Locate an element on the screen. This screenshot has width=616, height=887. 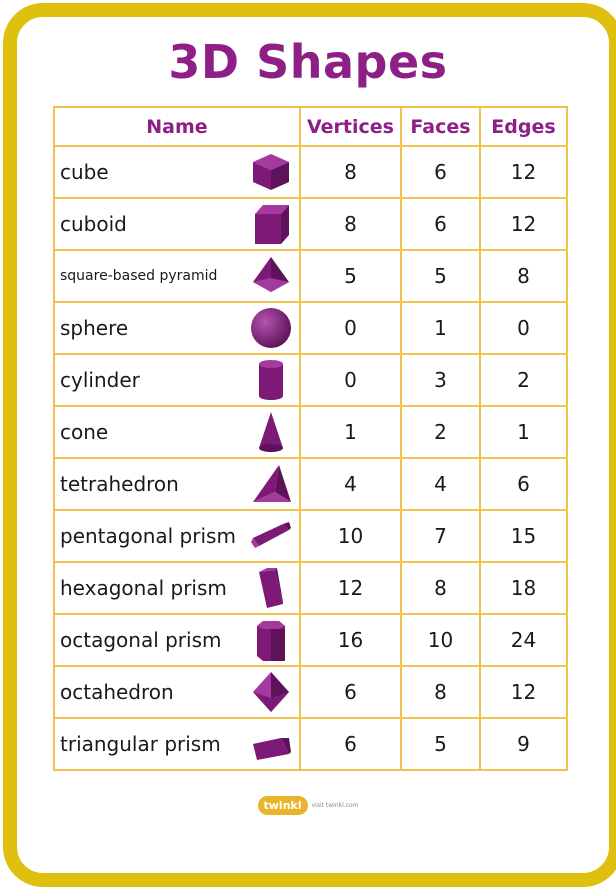
shape-name-cell: triangular prism is located at coordinates (177, 744).